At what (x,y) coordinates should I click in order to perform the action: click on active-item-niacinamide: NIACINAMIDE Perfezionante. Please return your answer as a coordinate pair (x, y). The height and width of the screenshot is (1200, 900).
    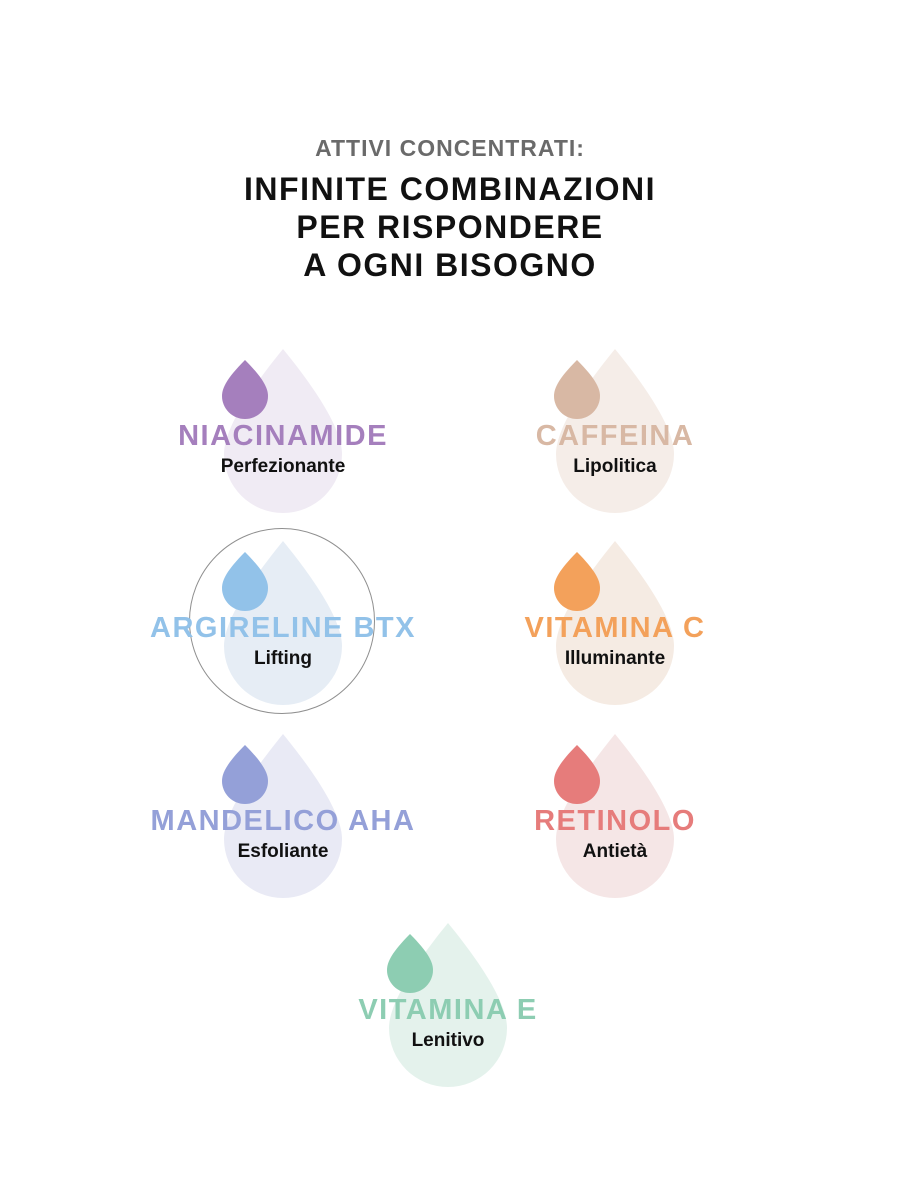
    Looking at the image, I should click on (283, 434).